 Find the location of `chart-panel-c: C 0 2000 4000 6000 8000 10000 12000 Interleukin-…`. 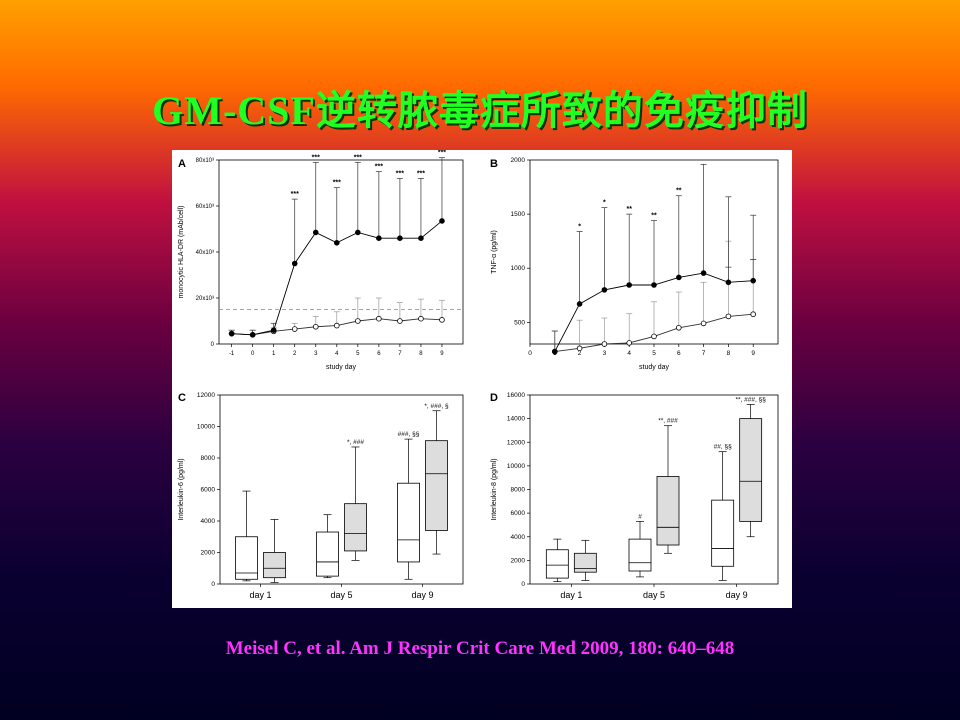

chart-panel-c: C 0 2000 4000 6000 8000 10000 12000 Interleukin-… is located at coordinates (321, 496).